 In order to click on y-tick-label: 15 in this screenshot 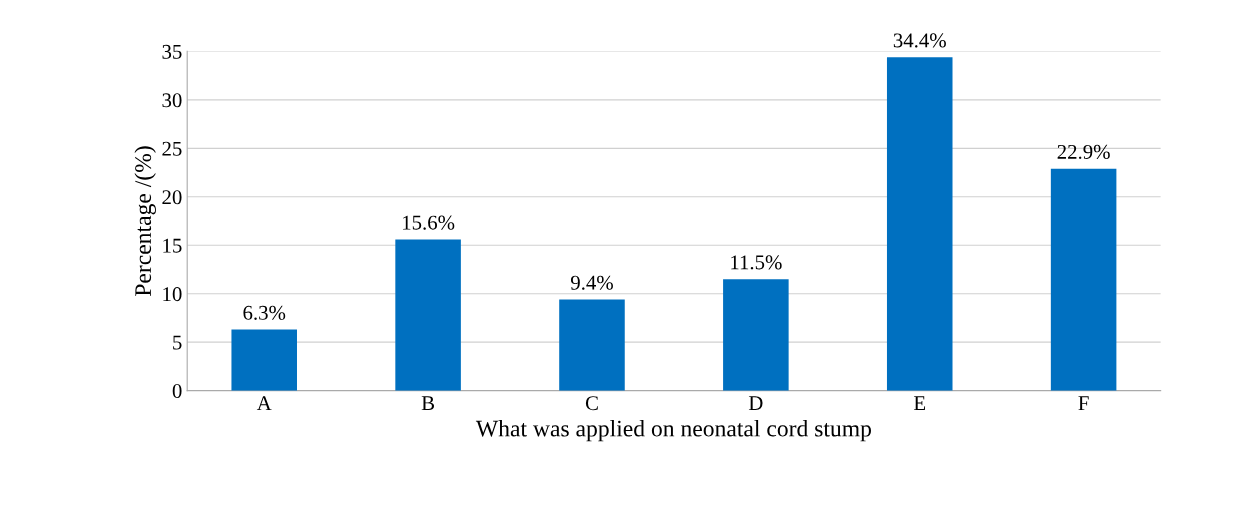, I will do `click(172, 245)`.